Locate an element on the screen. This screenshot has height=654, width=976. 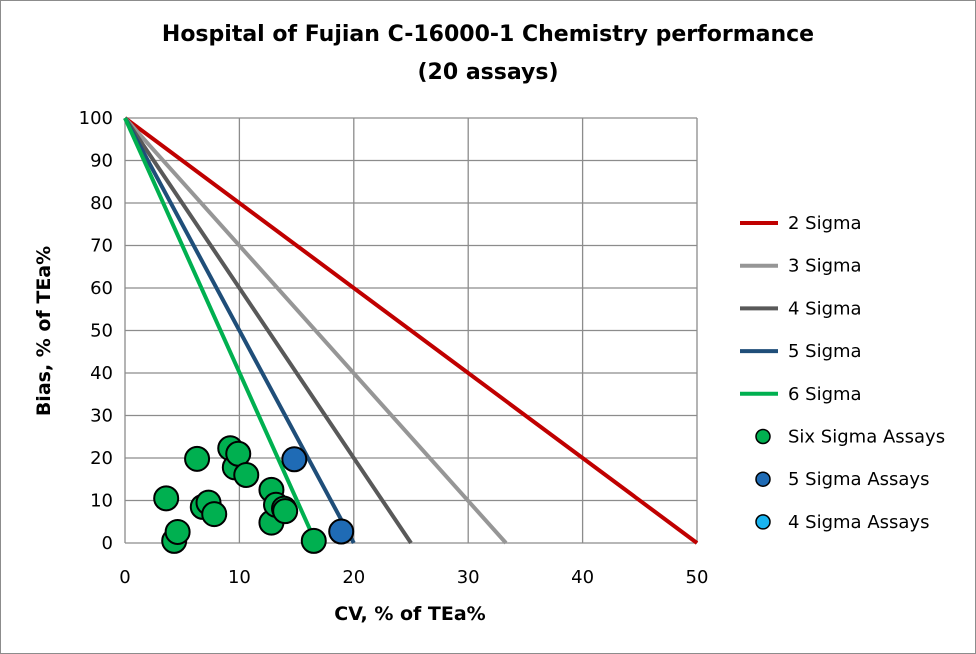
x-tick-label: 50 is located at coordinates (697, 577).